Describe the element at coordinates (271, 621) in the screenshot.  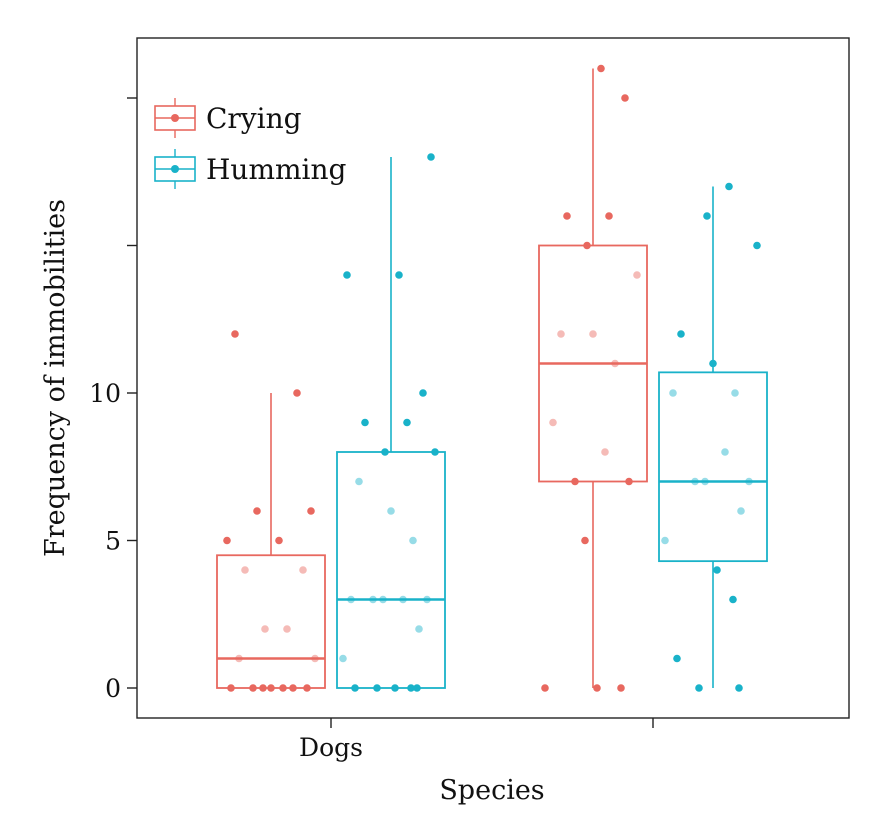
I see `box-crying` at that location.